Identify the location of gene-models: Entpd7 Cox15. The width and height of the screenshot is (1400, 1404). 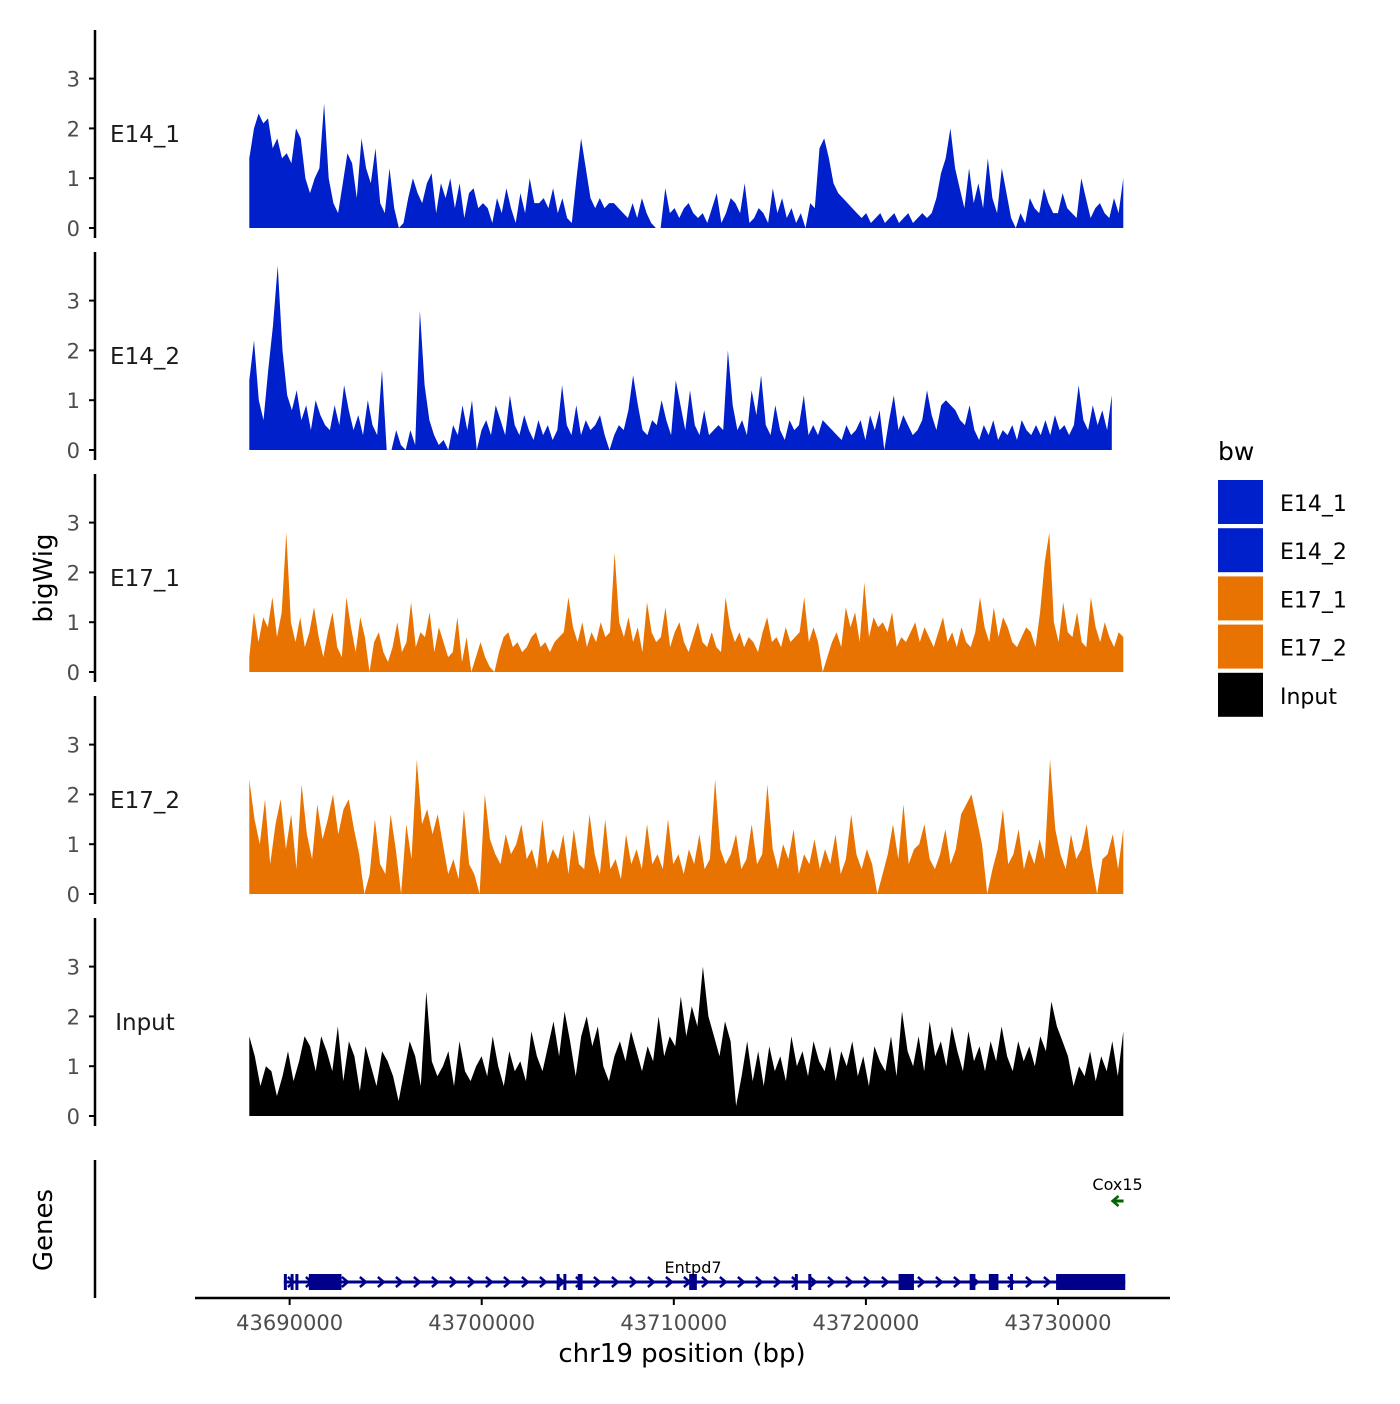
(713, 1232).